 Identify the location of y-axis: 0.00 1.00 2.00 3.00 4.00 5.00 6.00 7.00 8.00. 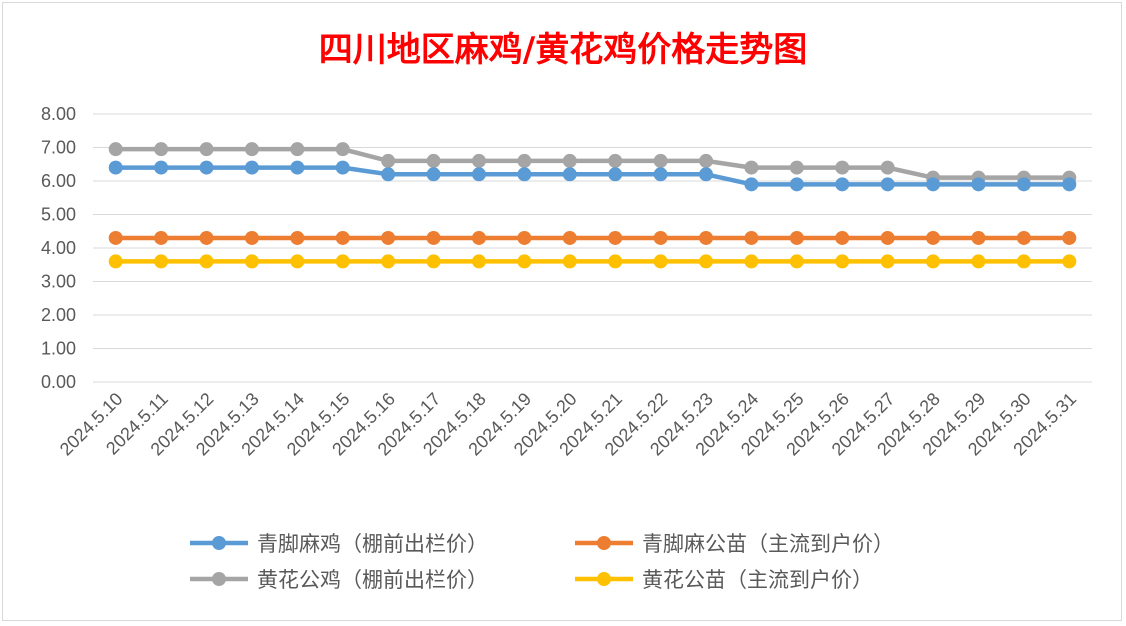
(58, 248).